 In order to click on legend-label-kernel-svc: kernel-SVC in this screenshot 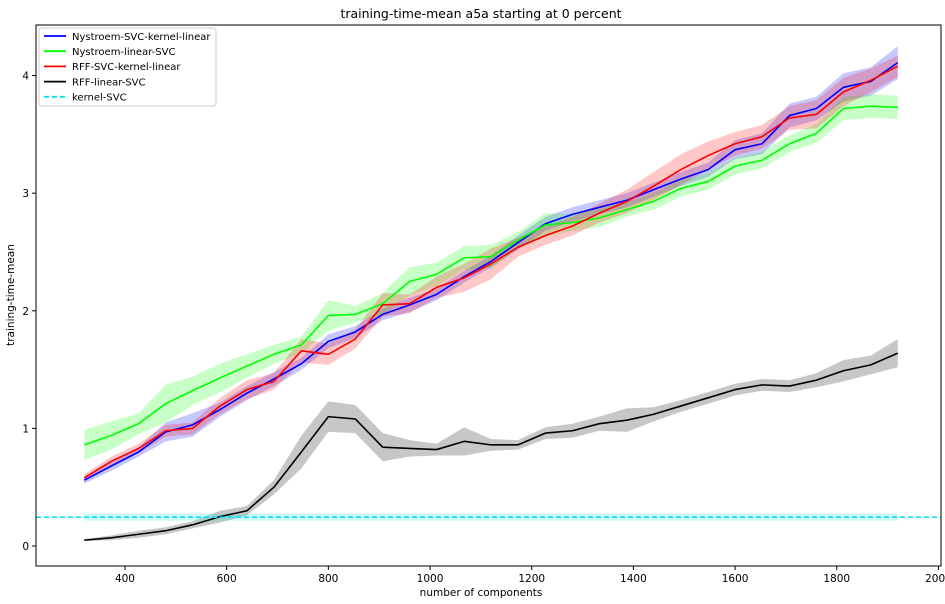, I will do `click(99, 98)`.